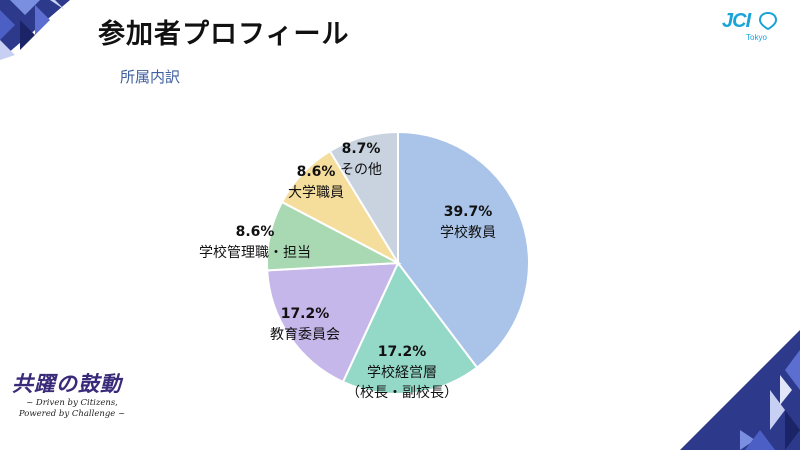 The image size is (800, 450). What do you see at coordinates (402, 392) in the screenshot?
I see `slice-category-label-line2: （校長・副校長）` at bounding box center [402, 392].